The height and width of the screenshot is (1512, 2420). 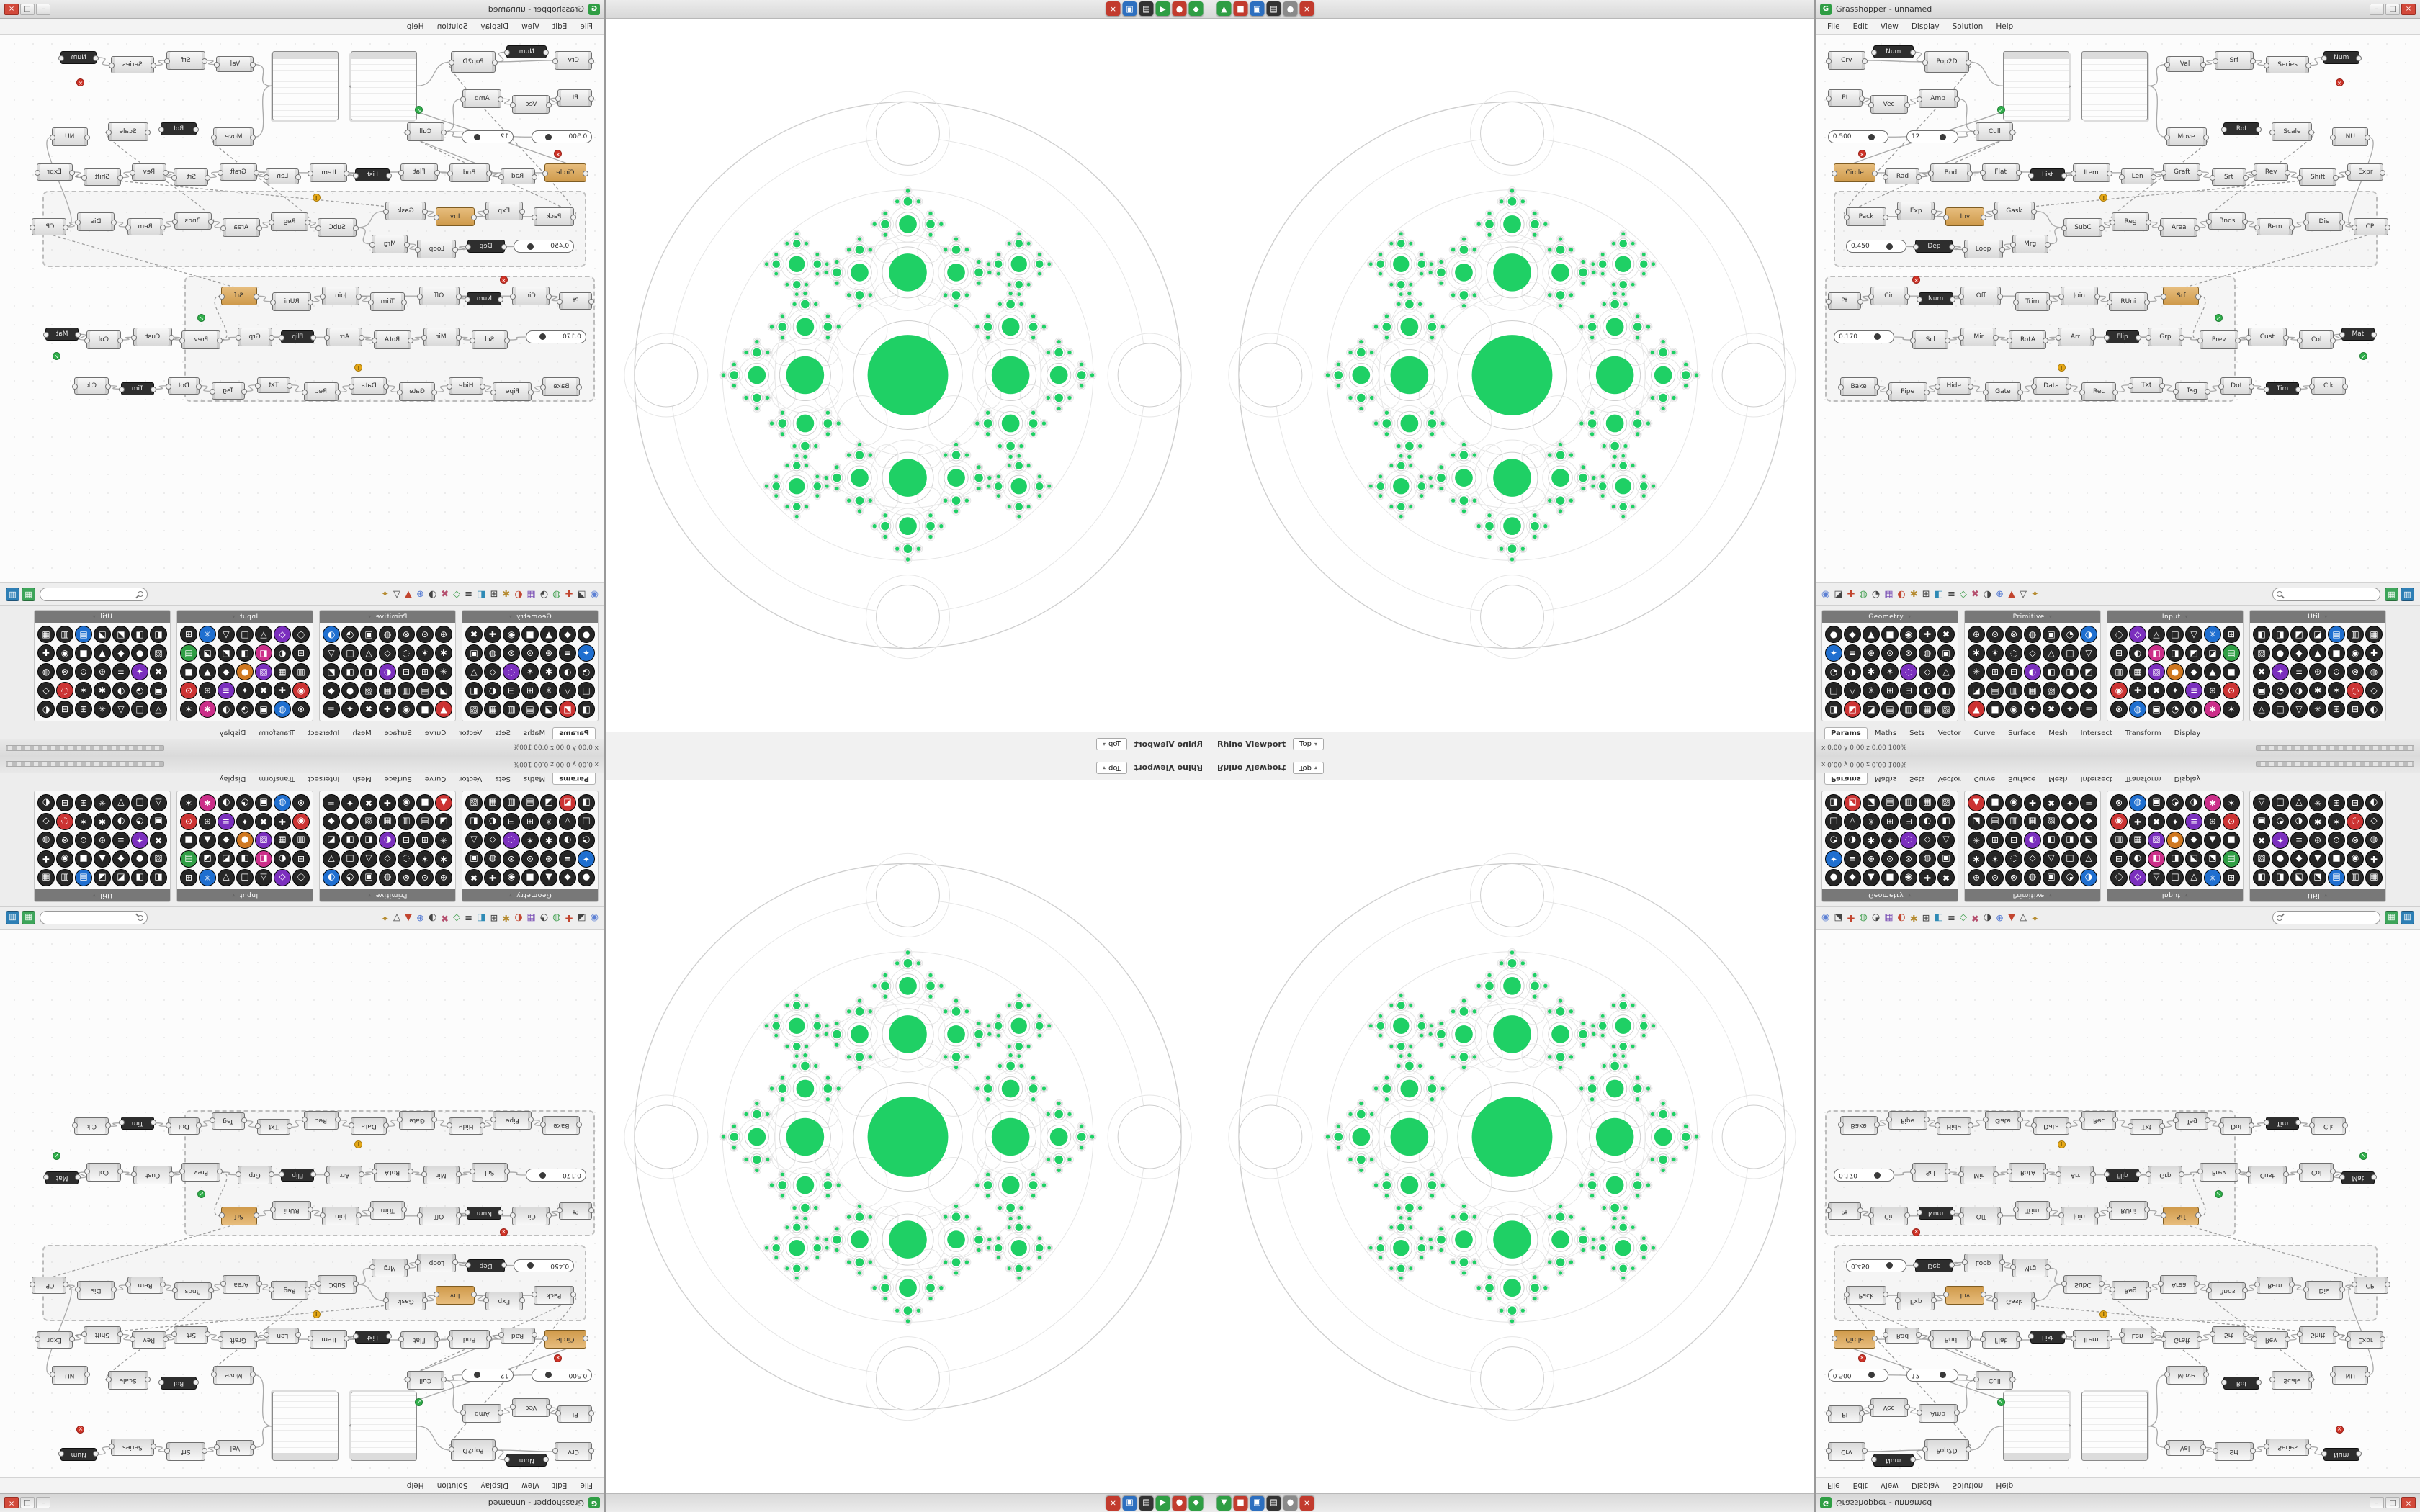 What do you see at coordinates (574, 779) in the screenshot?
I see `ribbon-tab-params: Params` at bounding box center [574, 779].